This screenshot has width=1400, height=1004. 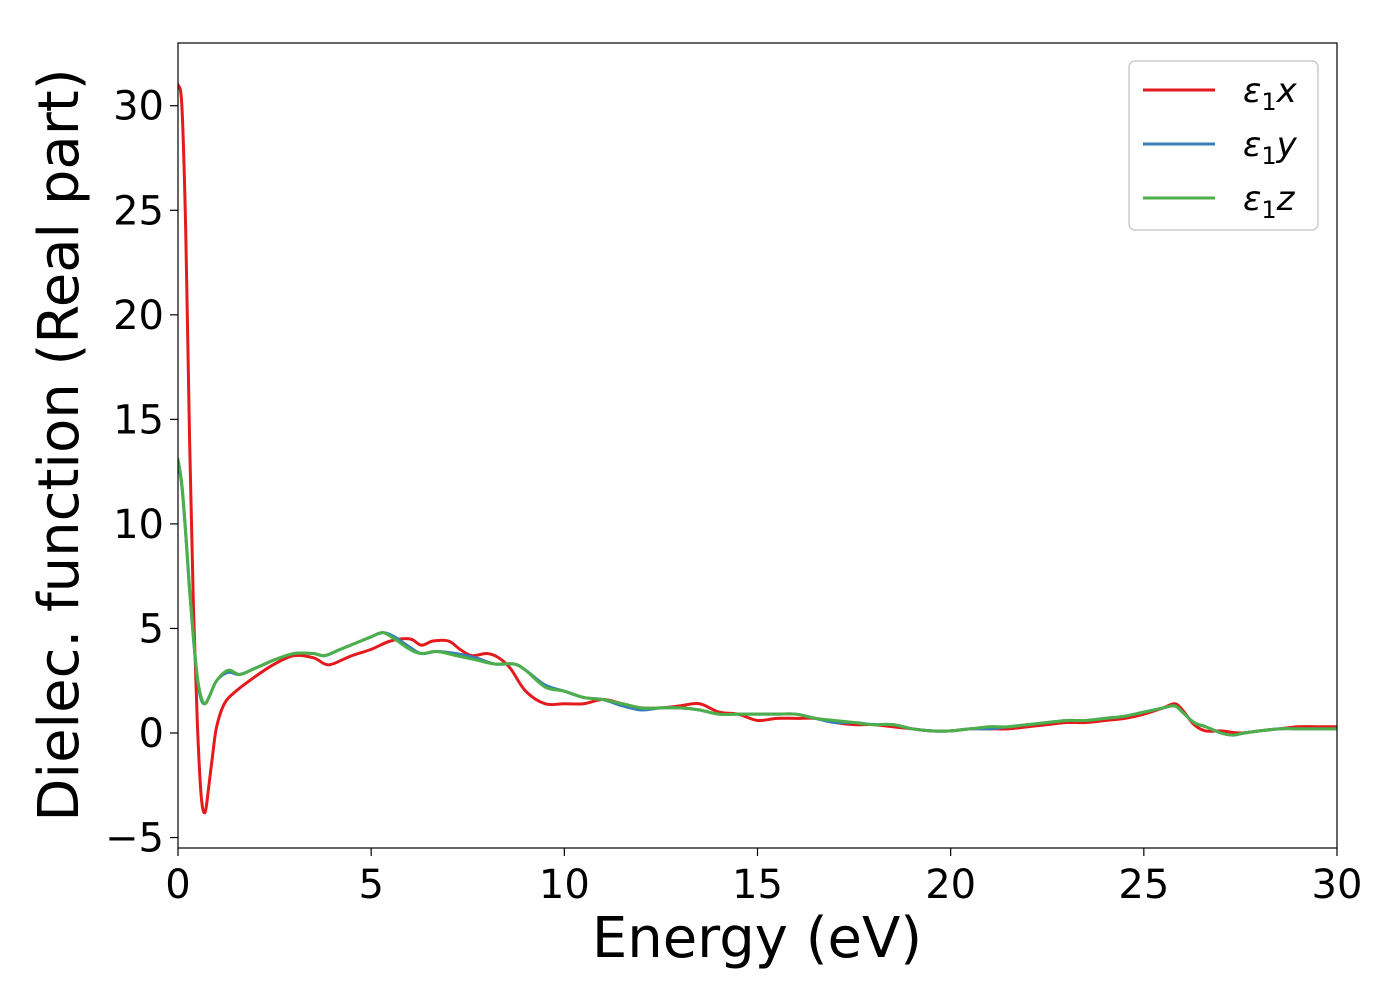 What do you see at coordinates (1337, 885) in the screenshot?
I see `x-tick-label: 30` at bounding box center [1337, 885].